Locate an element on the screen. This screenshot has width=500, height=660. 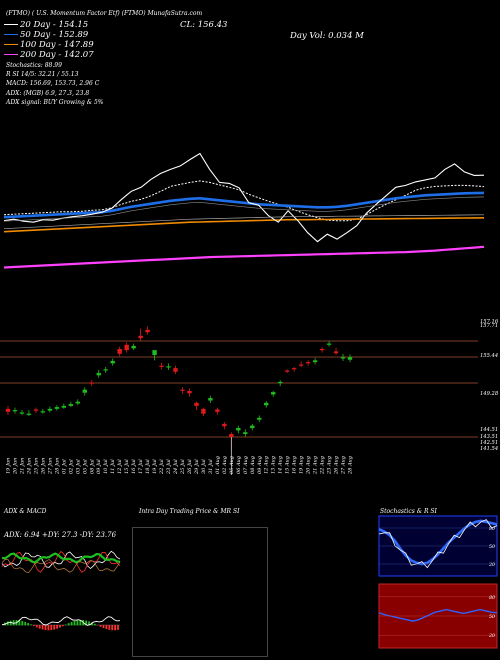
date-tick-label: 20 Aug is located at coordinates (309, 465).